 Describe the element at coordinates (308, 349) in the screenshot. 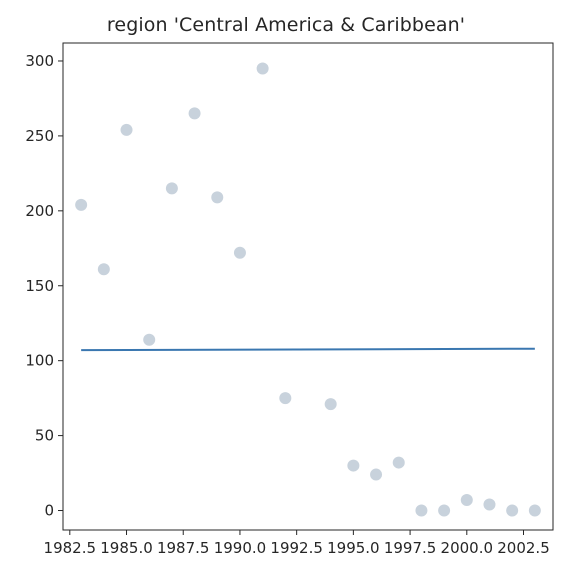

I see `trend-line` at that location.